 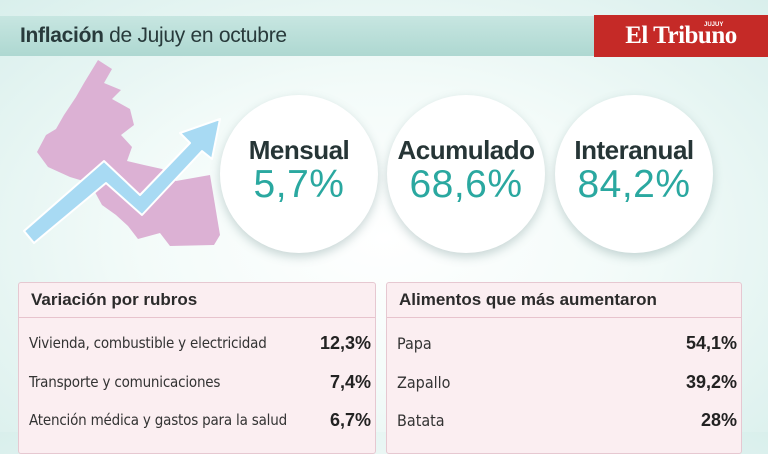 What do you see at coordinates (567, 345) in the screenshot?
I see `table-row: Papa 54,1%` at bounding box center [567, 345].